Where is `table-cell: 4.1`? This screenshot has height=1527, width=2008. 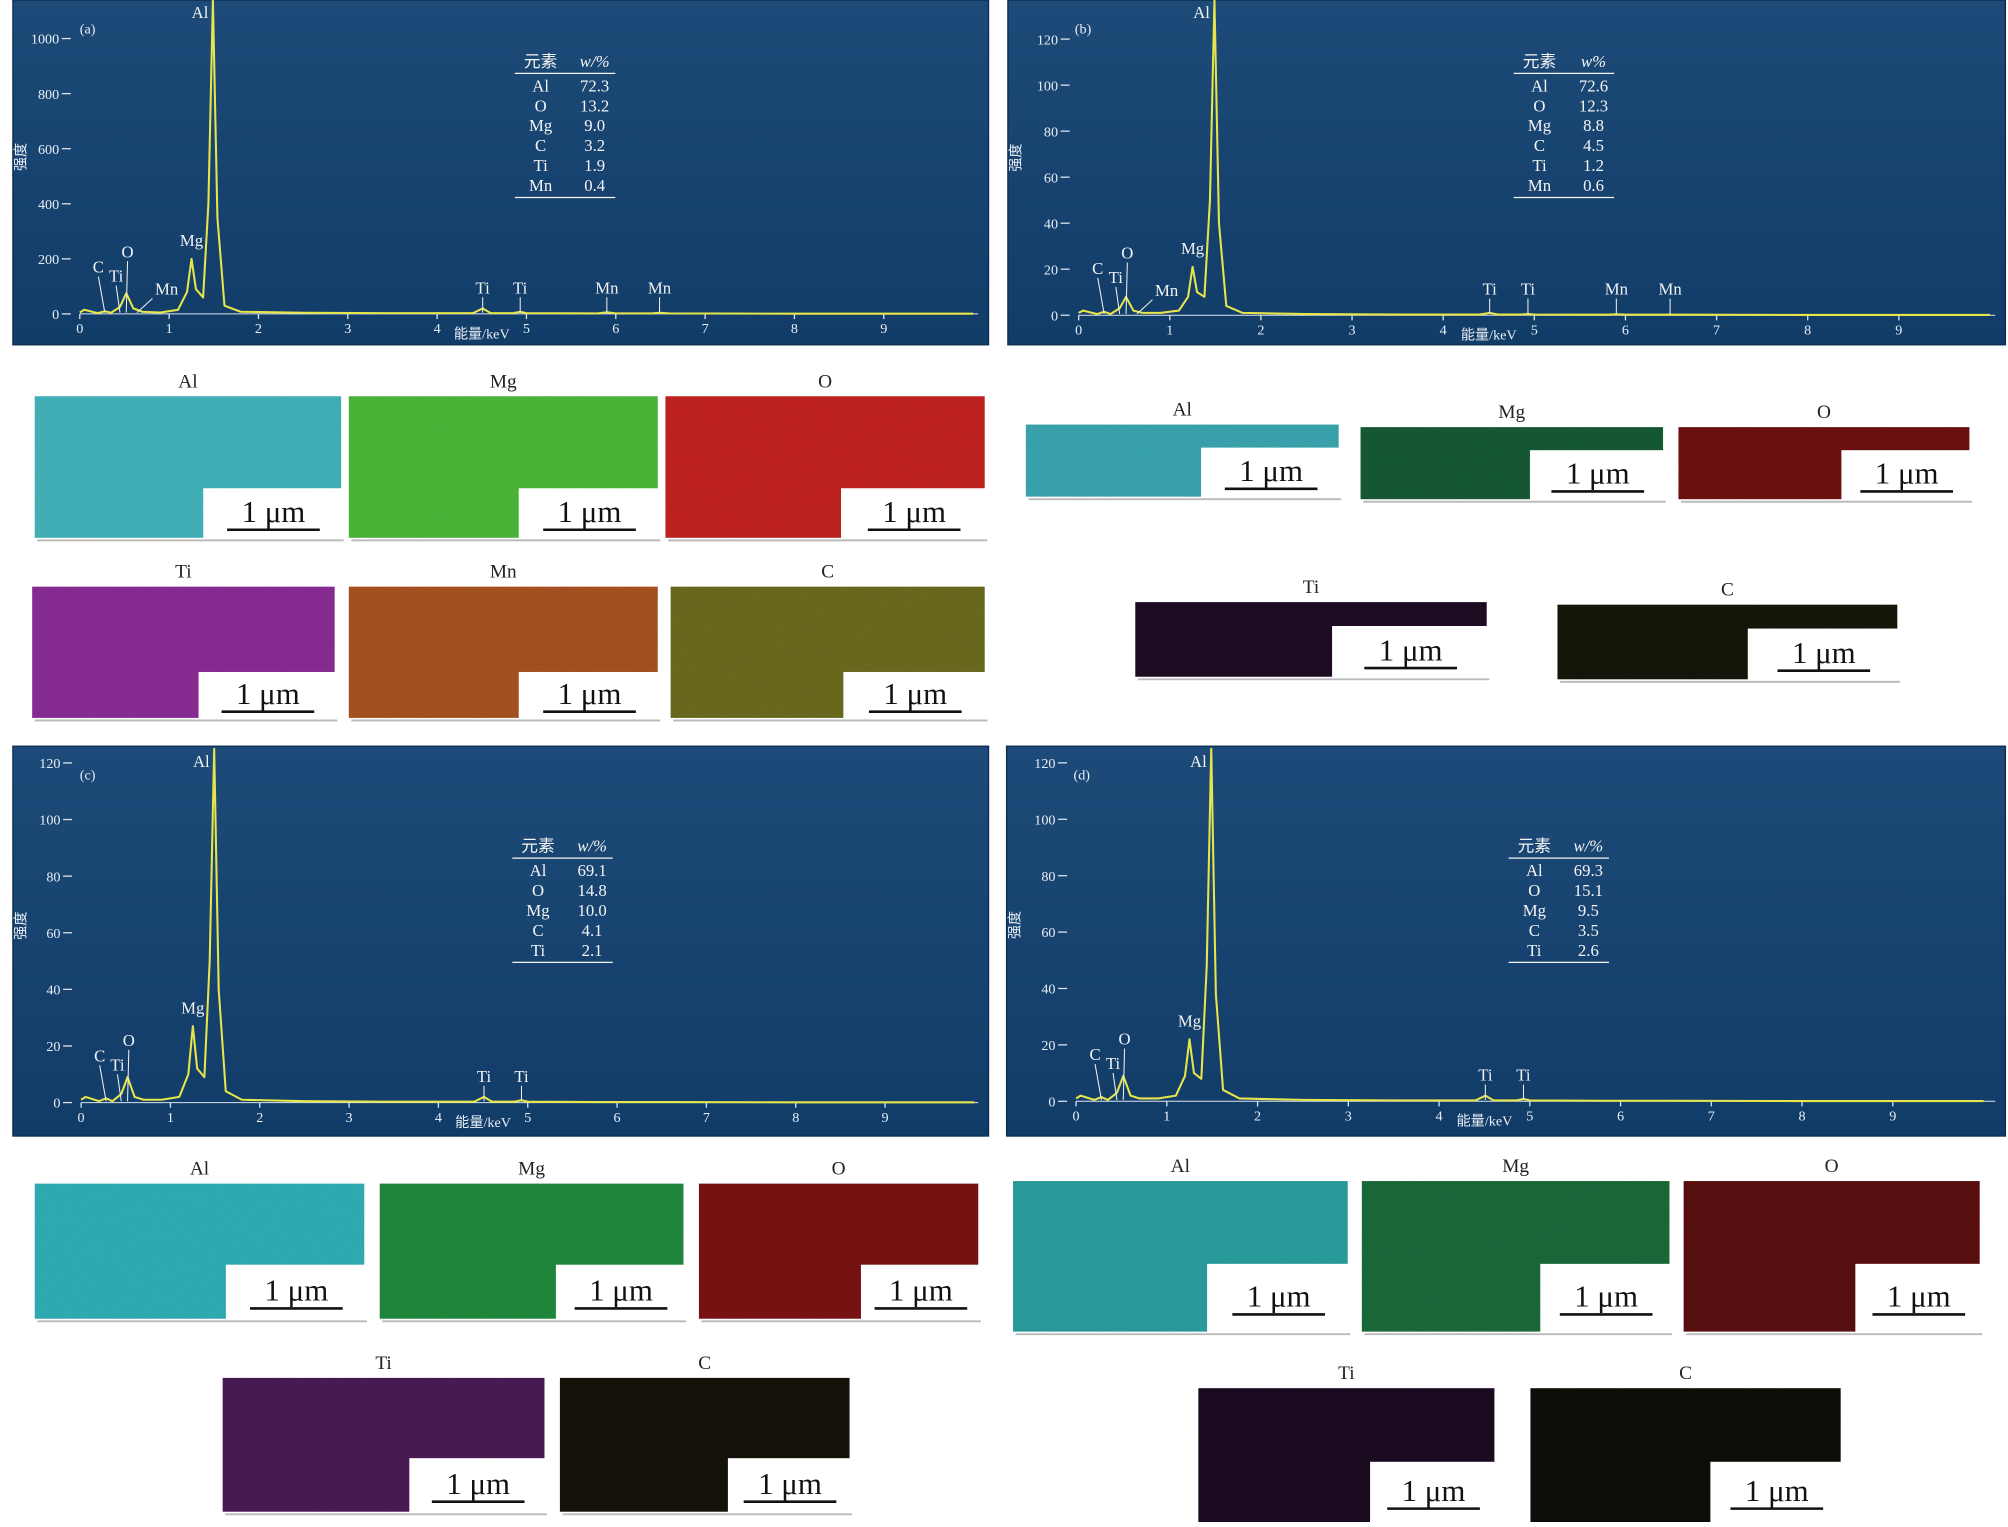 table-cell: 4.1 is located at coordinates (592, 930).